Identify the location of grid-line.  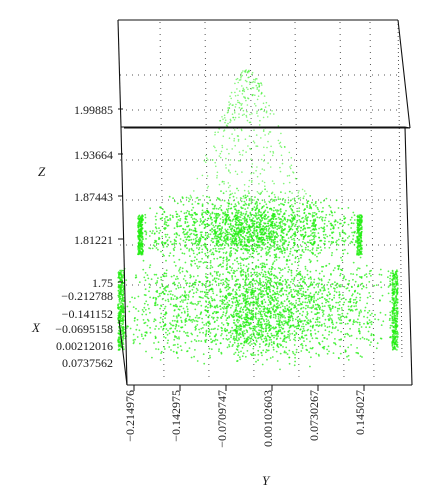
(372, 201).